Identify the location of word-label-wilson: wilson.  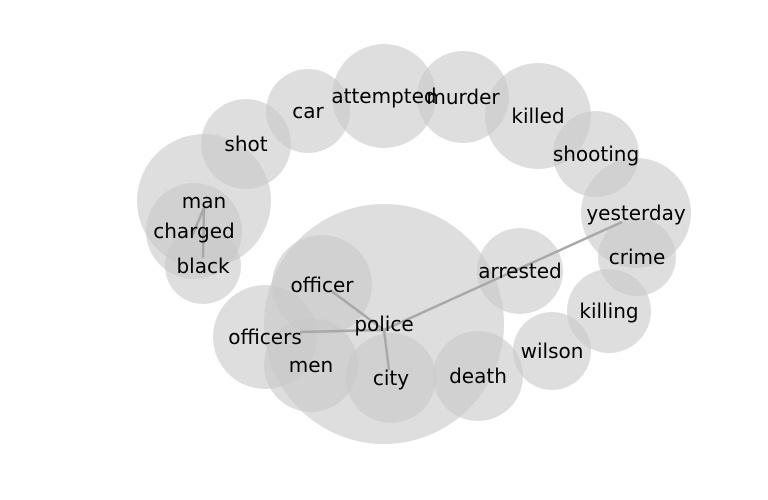
(552, 351).